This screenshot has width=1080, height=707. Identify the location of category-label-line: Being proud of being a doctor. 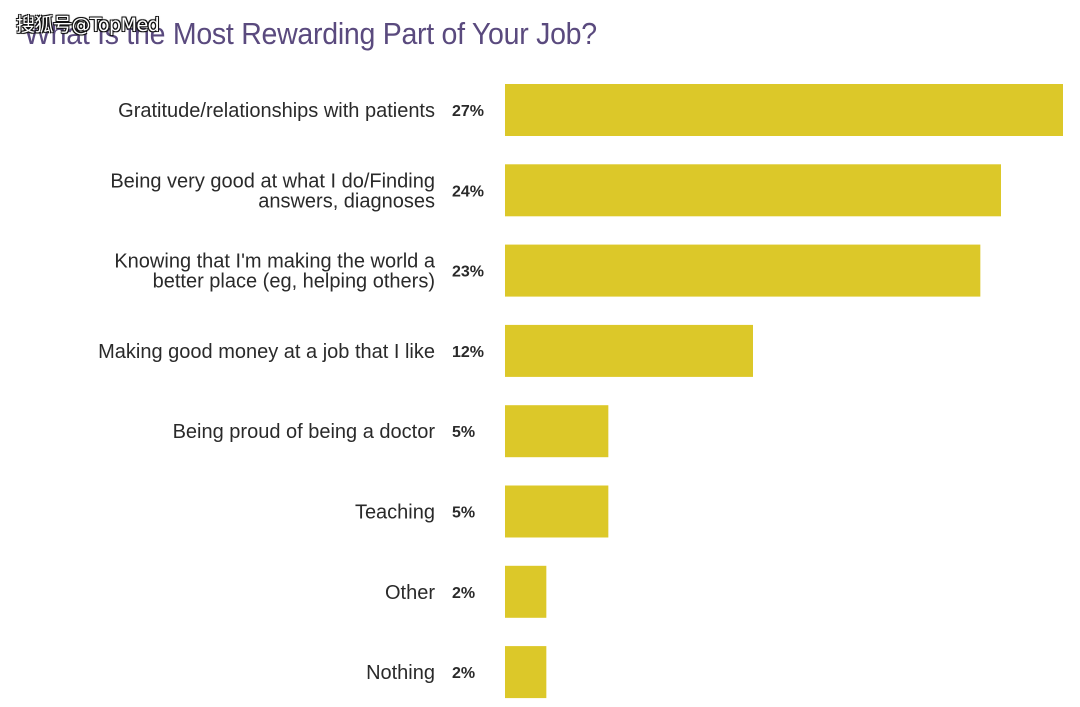
(304, 432).